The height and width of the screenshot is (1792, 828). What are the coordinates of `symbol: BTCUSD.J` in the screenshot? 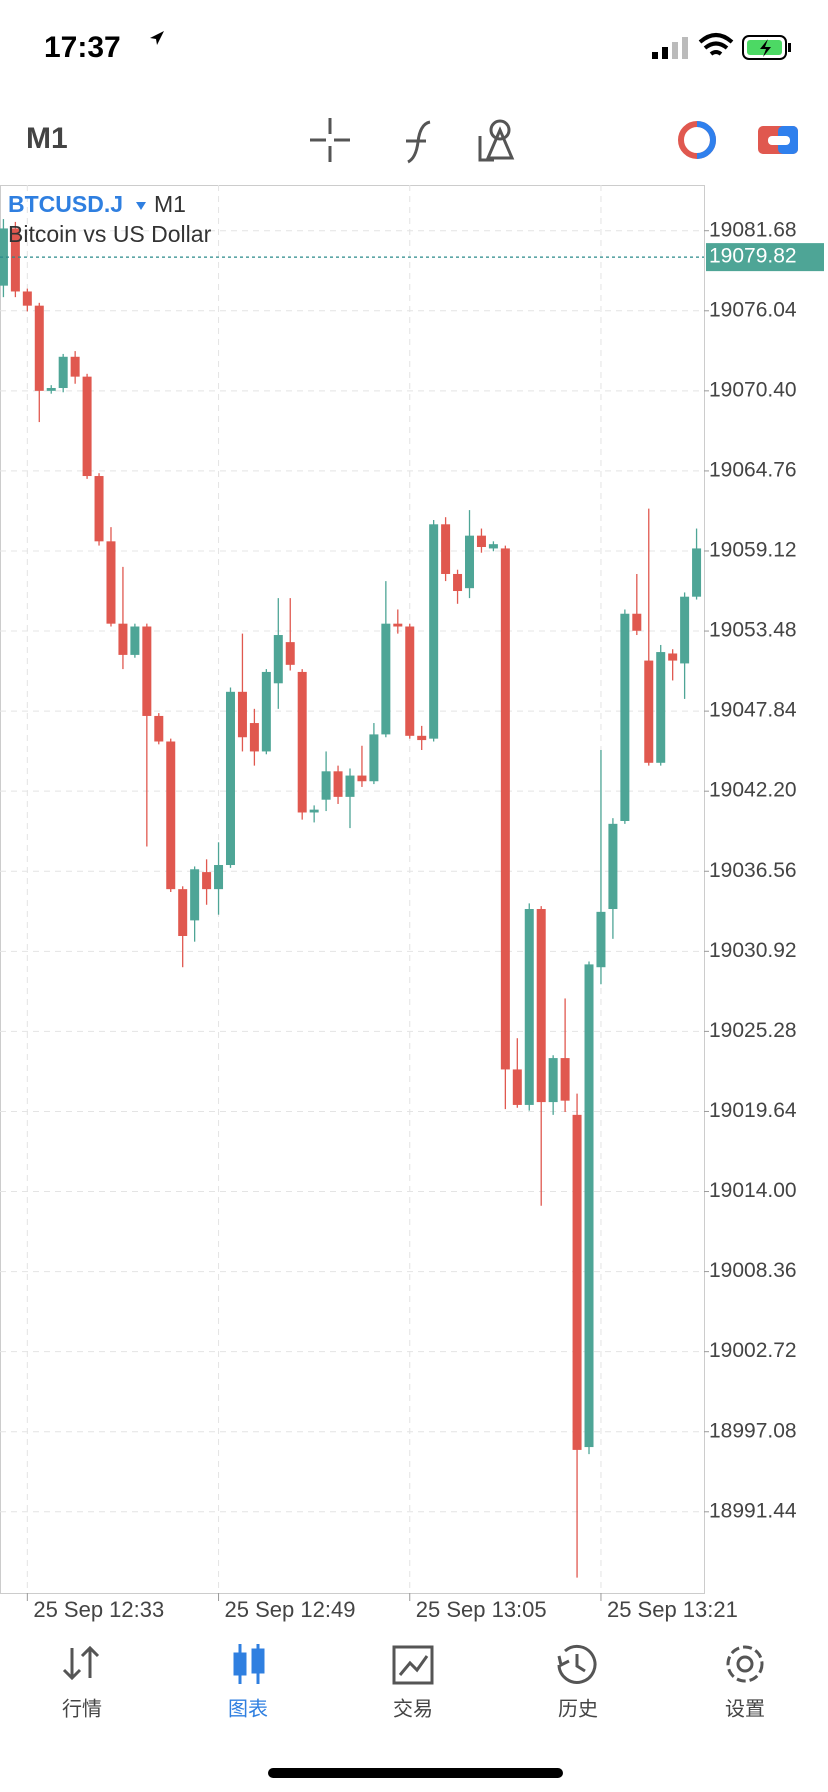 It's located at (65, 204).